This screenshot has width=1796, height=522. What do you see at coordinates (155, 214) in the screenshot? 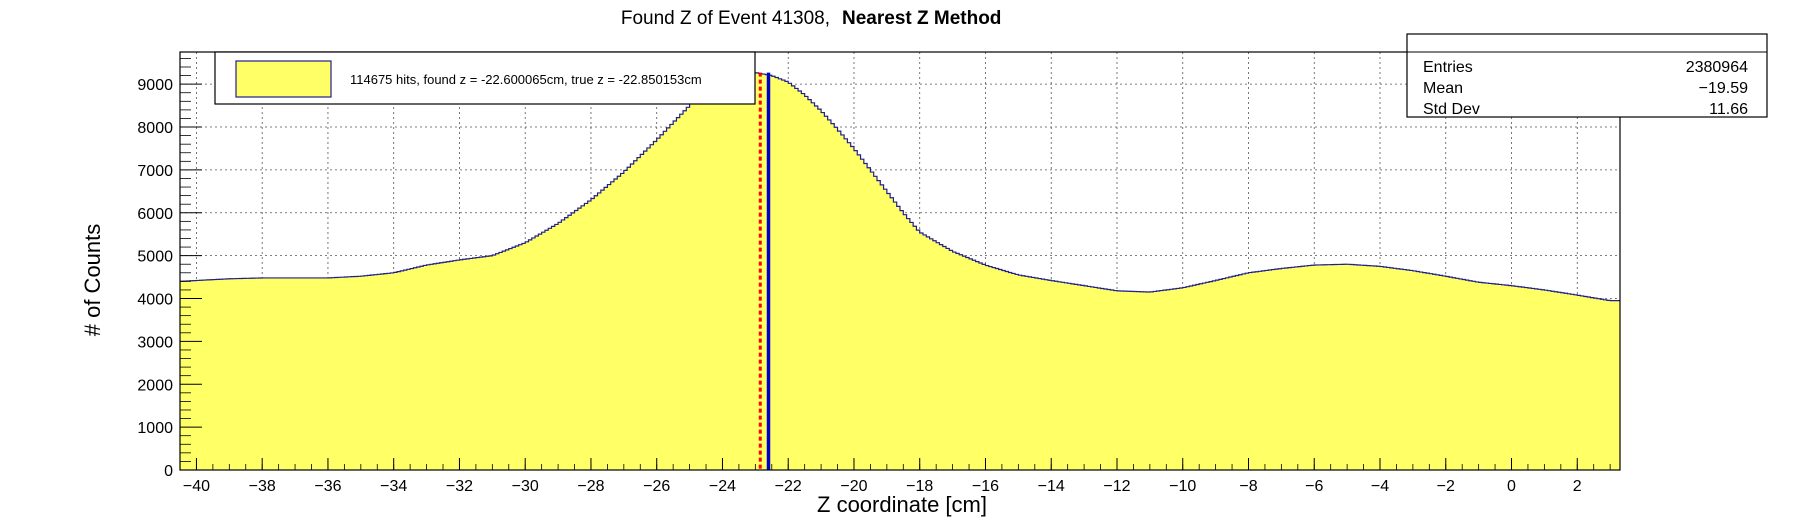
I see `y-tick-label: 6000` at bounding box center [155, 214].